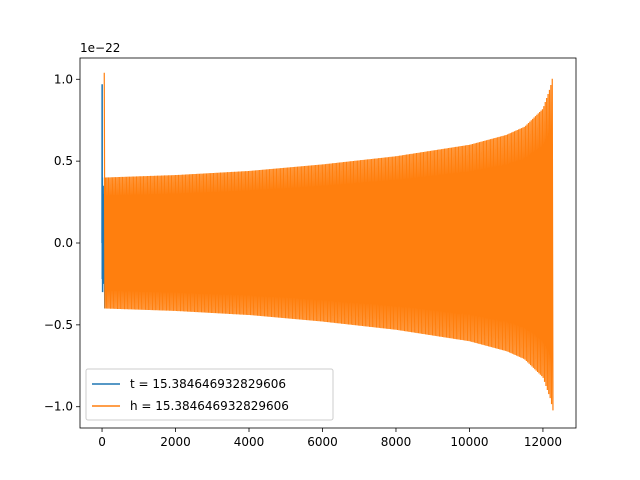 Image resolution: width=640 pixels, height=480 pixels. Describe the element at coordinates (469, 442) in the screenshot. I see `x-tick-label: 10000` at that location.